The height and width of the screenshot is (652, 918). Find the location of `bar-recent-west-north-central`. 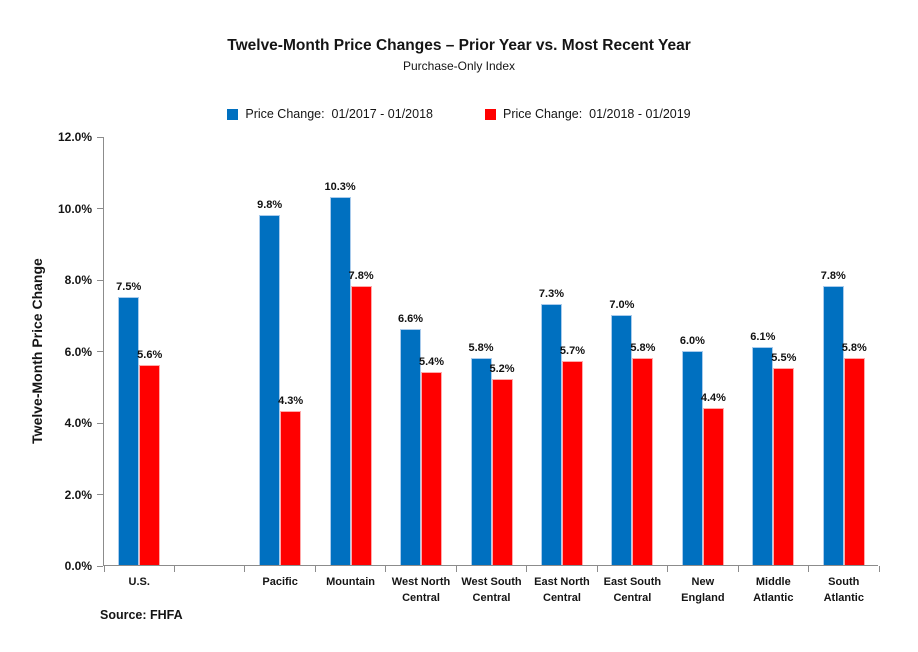

bar-recent-west-north-central is located at coordinates (432, 468).